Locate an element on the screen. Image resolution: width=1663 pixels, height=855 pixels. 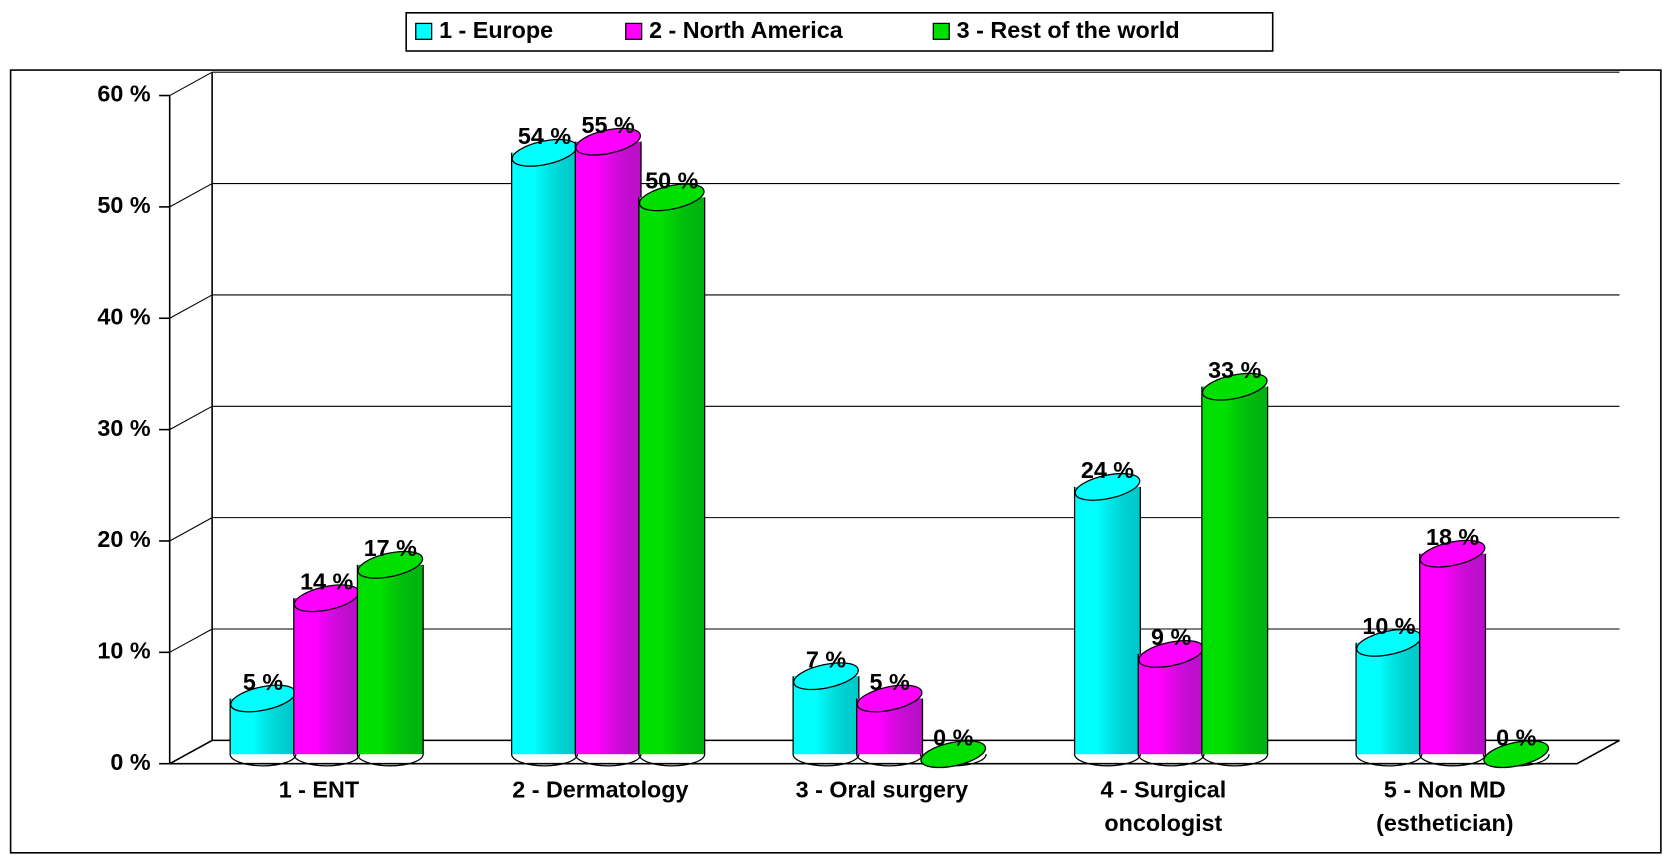
data-label: 9 % is located at coordinates (1171, 637).